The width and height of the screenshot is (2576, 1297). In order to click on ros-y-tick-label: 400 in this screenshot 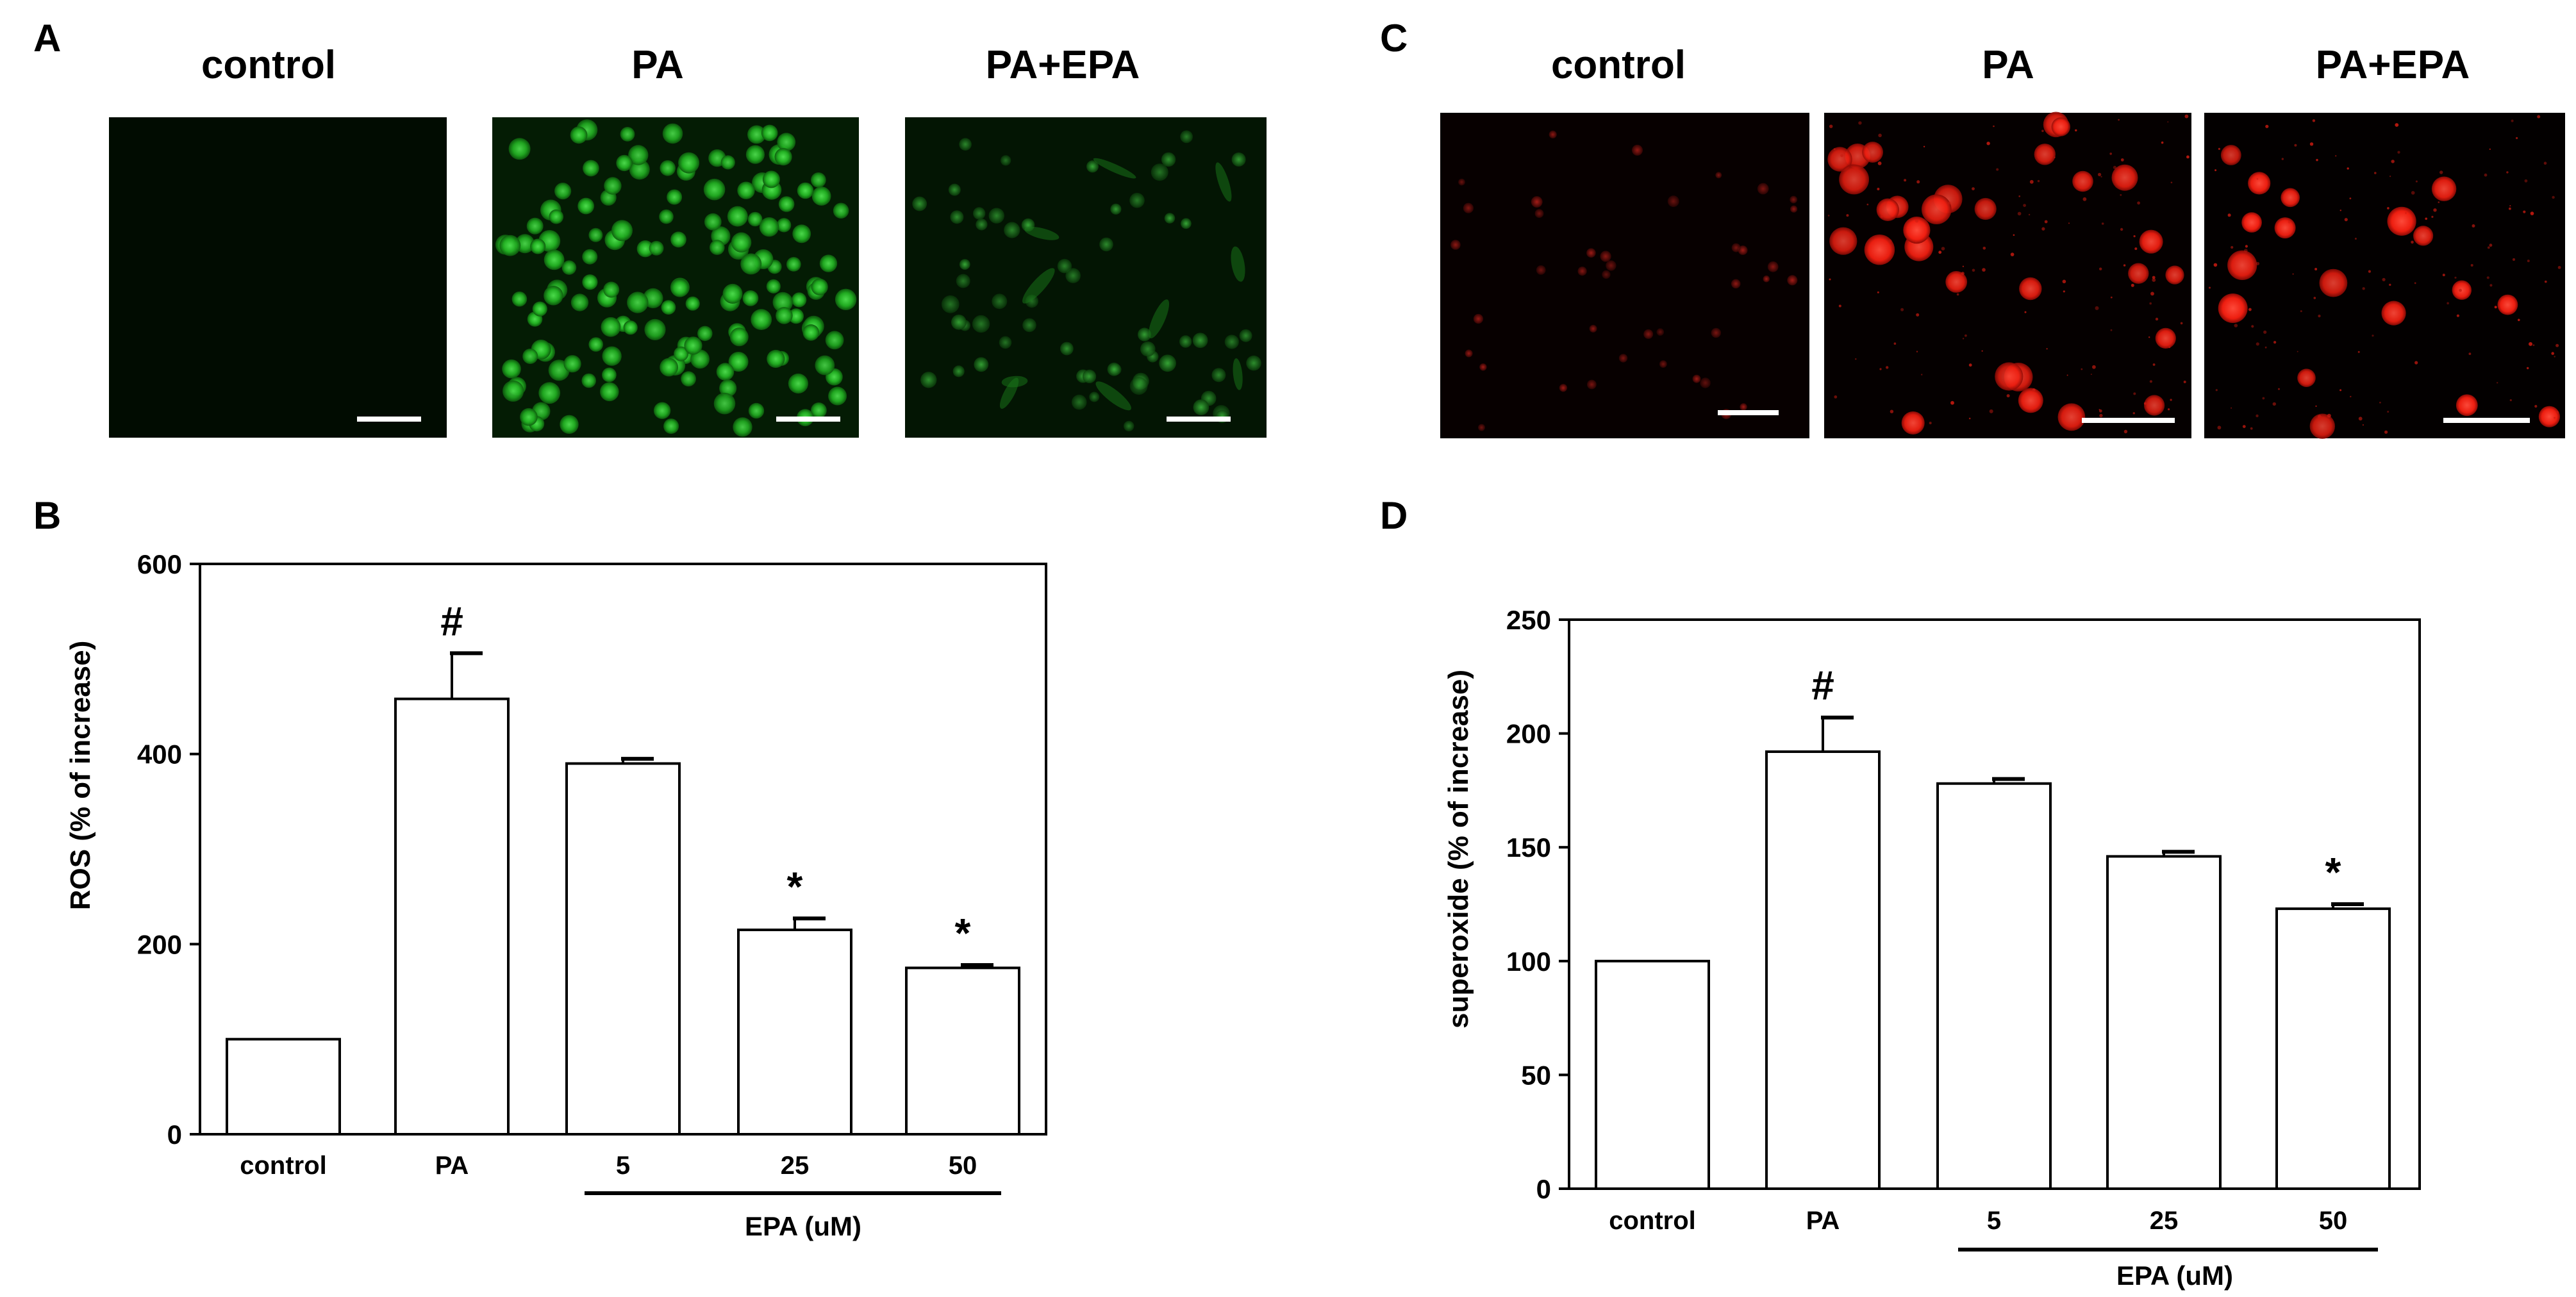, I will do `click(160, 754)`.